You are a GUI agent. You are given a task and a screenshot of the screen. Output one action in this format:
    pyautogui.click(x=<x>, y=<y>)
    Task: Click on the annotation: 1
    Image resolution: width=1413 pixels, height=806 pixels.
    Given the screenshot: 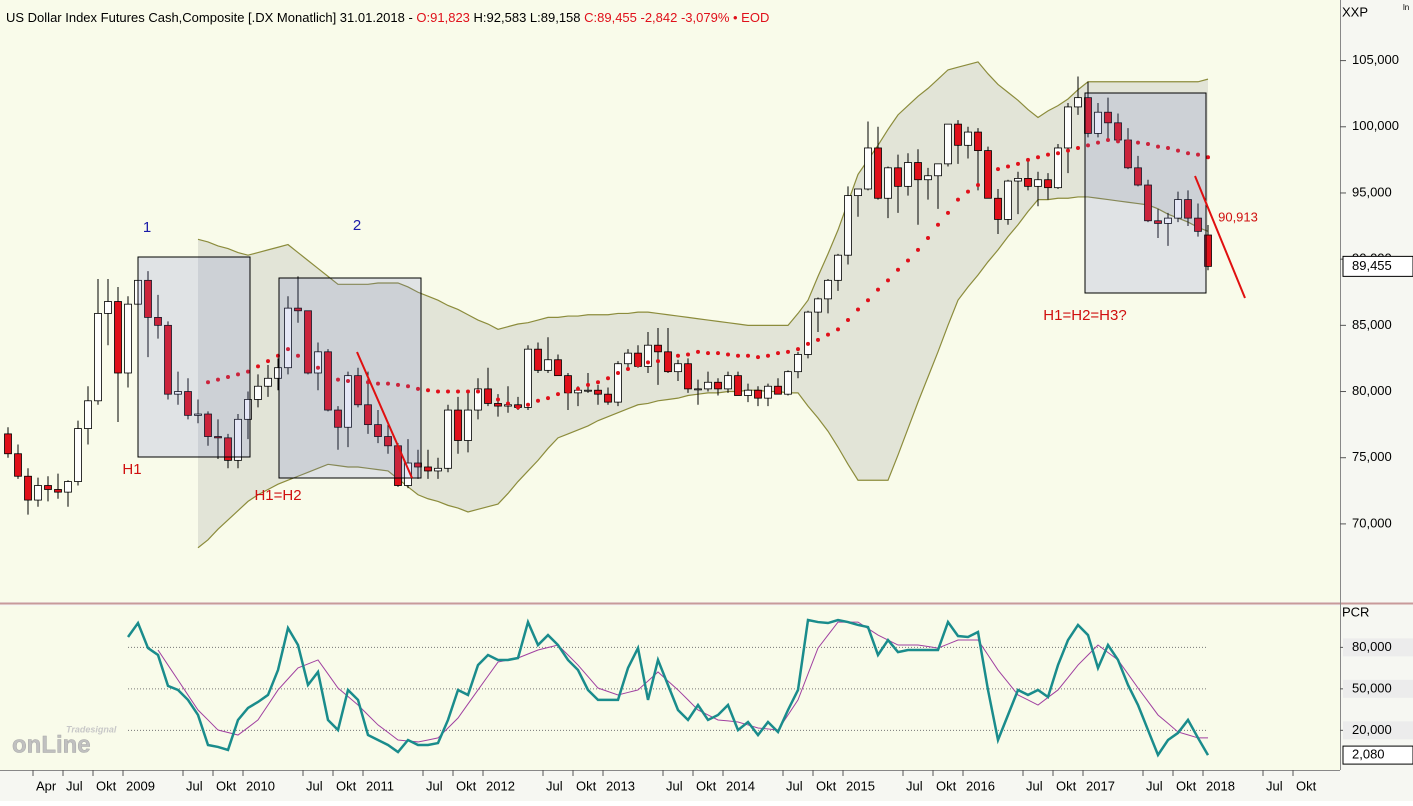 What is the action you would take?
    pyautogui.click(x=147, y=227)
    